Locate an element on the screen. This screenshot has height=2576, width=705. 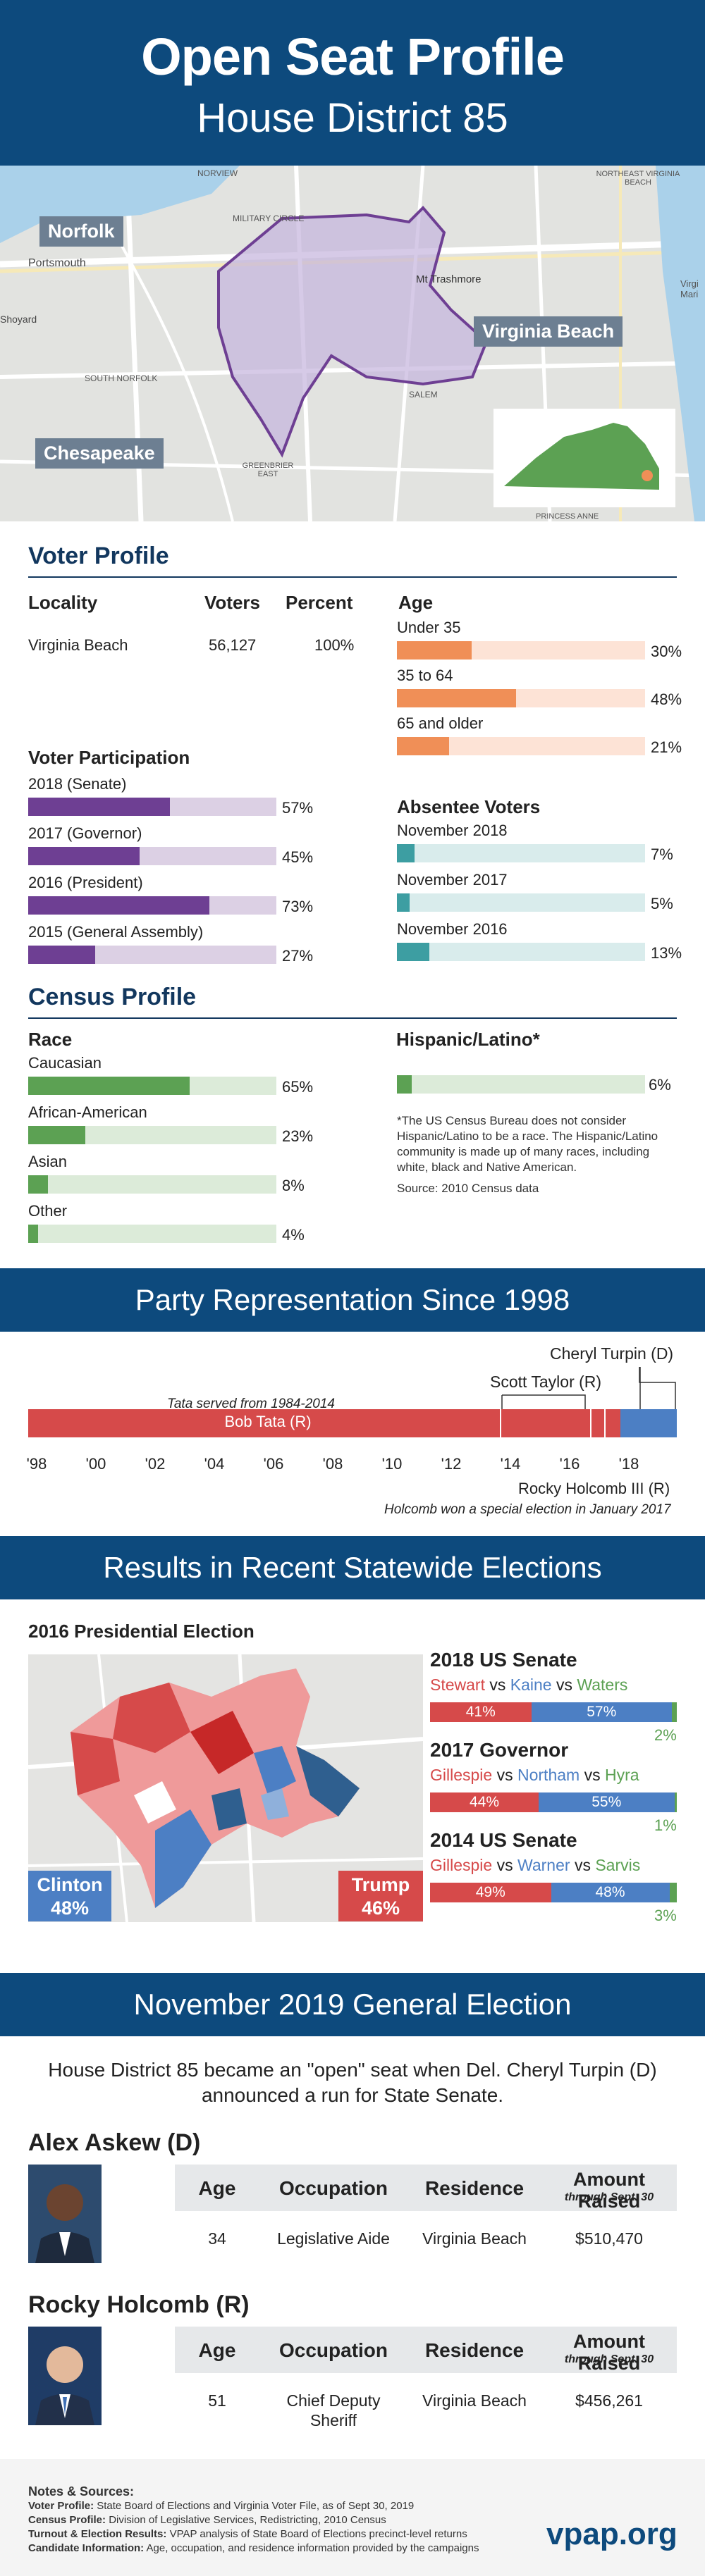
clinton-pct: 48% is located at coordinates (70, 1908).